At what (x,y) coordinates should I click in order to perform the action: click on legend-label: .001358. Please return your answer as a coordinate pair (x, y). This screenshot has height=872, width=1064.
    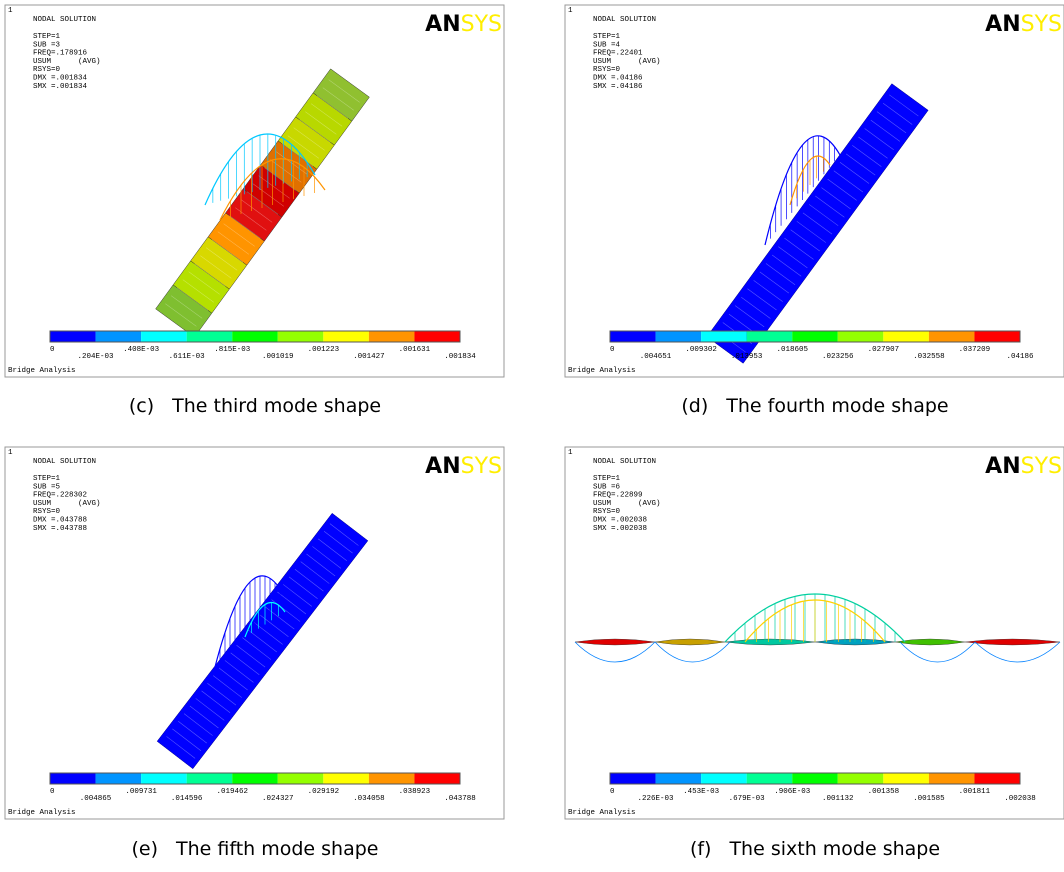
    Looking at the image, I should click on (884, 792).